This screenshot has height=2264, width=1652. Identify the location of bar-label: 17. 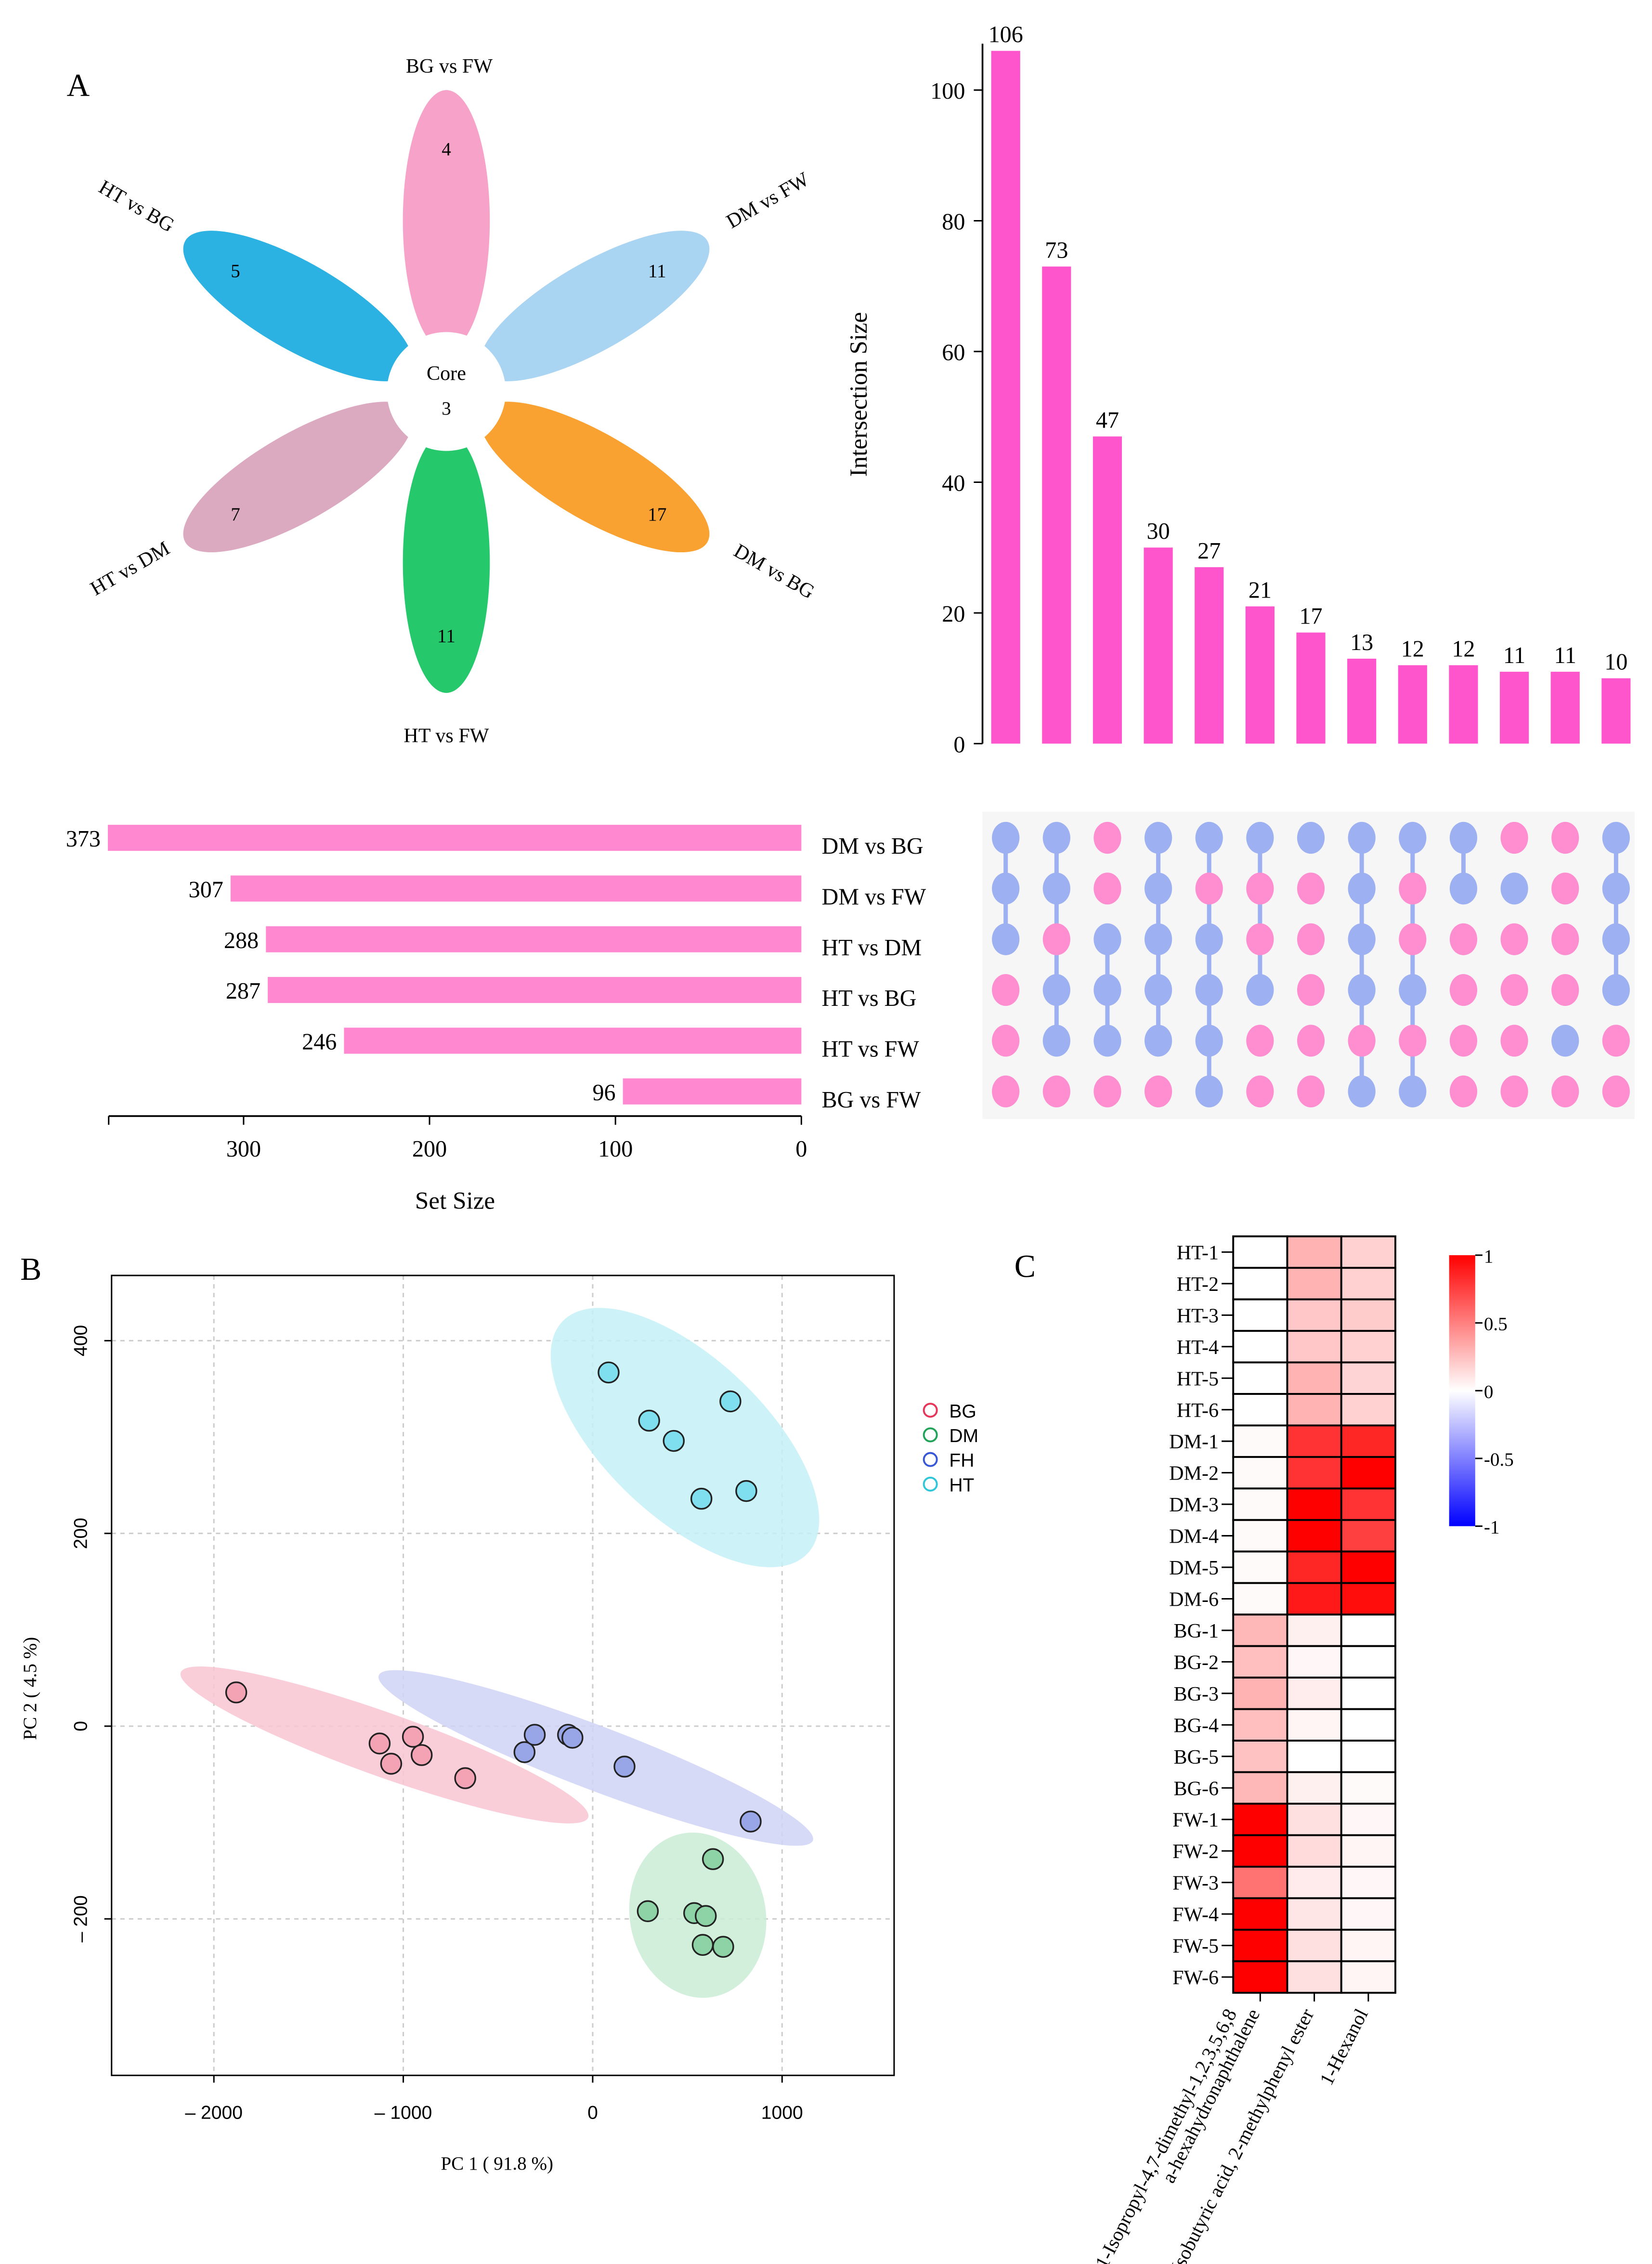
(1311, 616).